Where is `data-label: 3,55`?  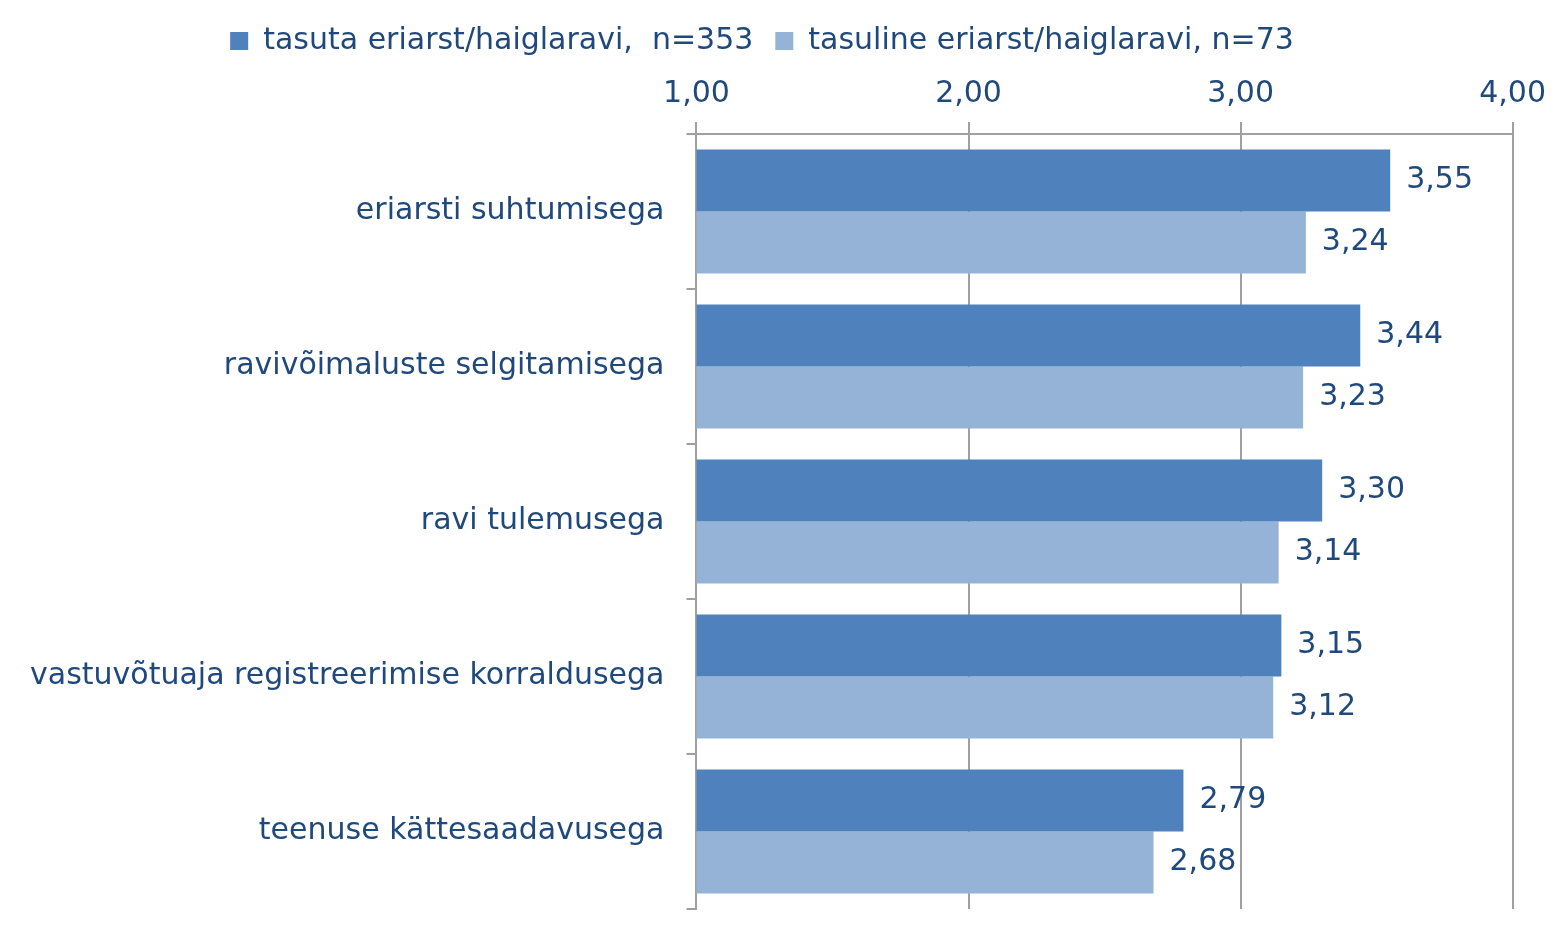
data-label: 3,55 is located at coordinates (1439, 178).